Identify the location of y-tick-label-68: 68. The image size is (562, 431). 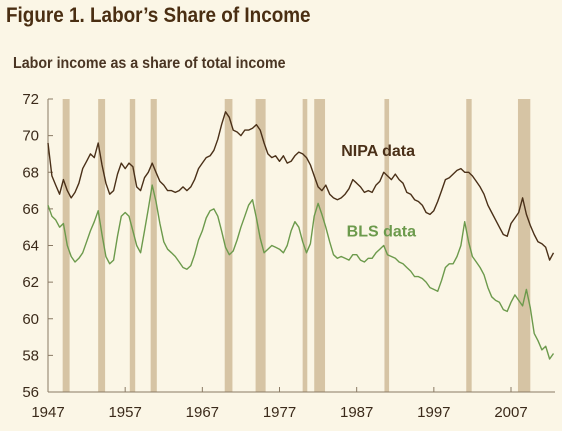
(30, 172).